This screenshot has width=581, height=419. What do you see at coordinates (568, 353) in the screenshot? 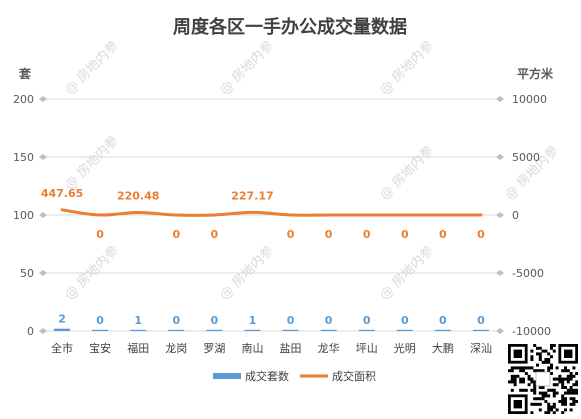
I see `qr-finder` at bounding box center [568, 353].